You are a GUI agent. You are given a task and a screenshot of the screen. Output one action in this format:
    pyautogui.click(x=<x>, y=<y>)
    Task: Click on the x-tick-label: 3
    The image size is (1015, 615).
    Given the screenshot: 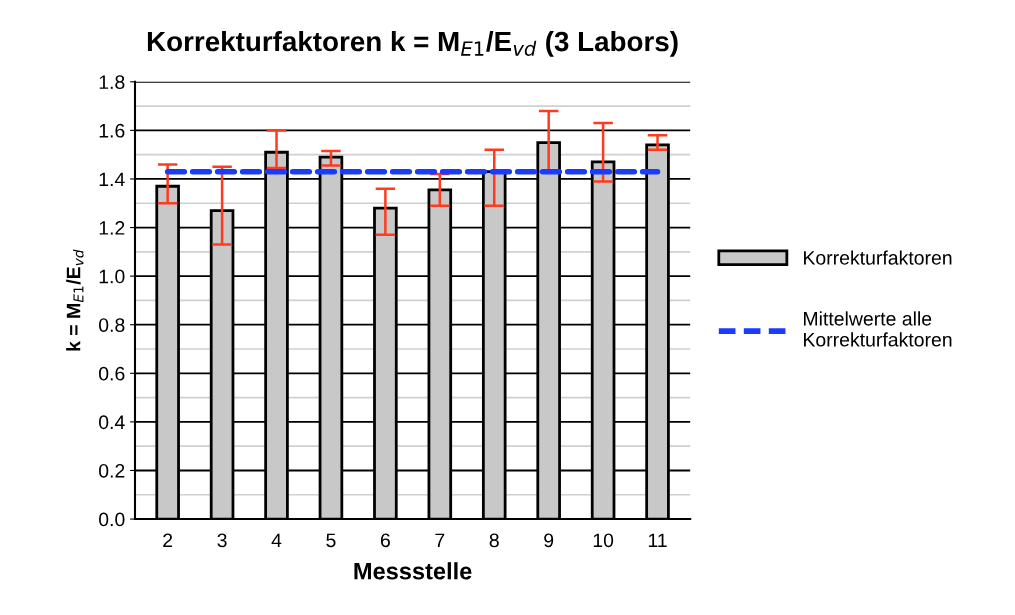 What is the action you would take?
    pyautogui.click(x=222, y=540)
    